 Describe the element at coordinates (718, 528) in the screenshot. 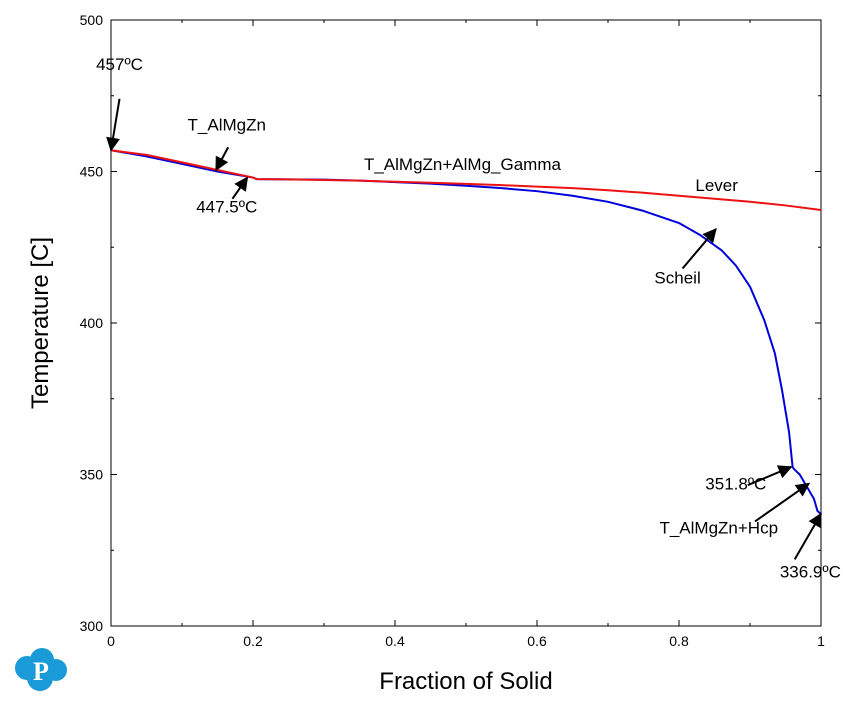

I see `annotation-label: T_AlMgZn+Hcp` at that location.